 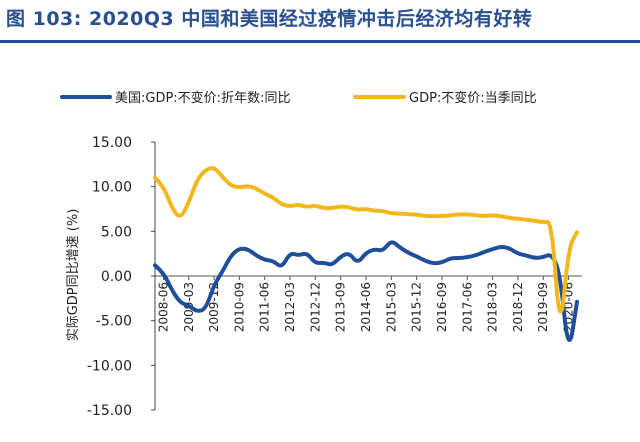 I want to click on y-tick-label: 5.00, so click(x=116, y=232).